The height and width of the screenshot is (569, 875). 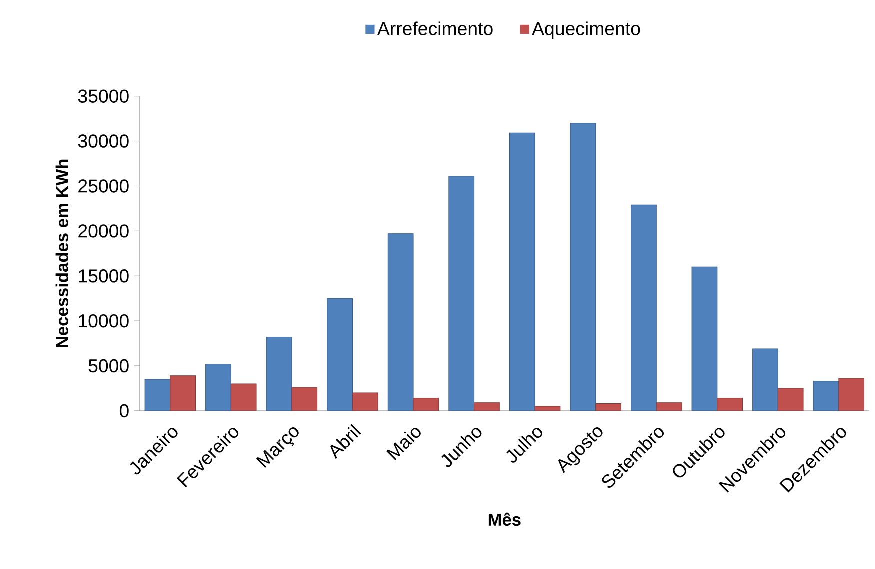 What do you see at coordinates (124, 411) in the screenshot?
I see `y-tick-label: 0` at bounding box center [124, 411].